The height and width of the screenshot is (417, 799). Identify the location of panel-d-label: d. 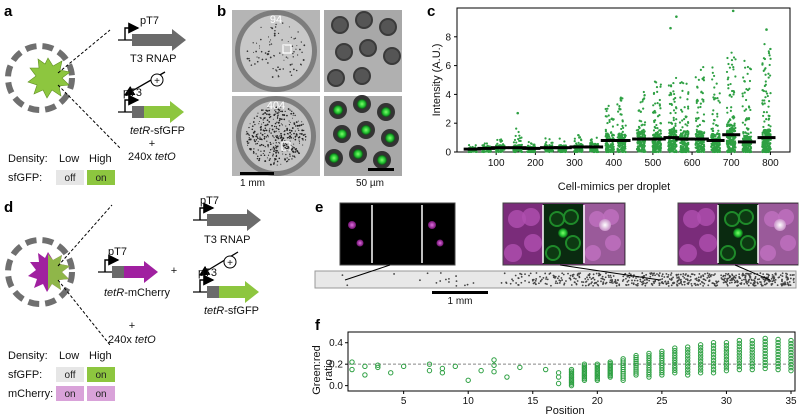
(8, 207).